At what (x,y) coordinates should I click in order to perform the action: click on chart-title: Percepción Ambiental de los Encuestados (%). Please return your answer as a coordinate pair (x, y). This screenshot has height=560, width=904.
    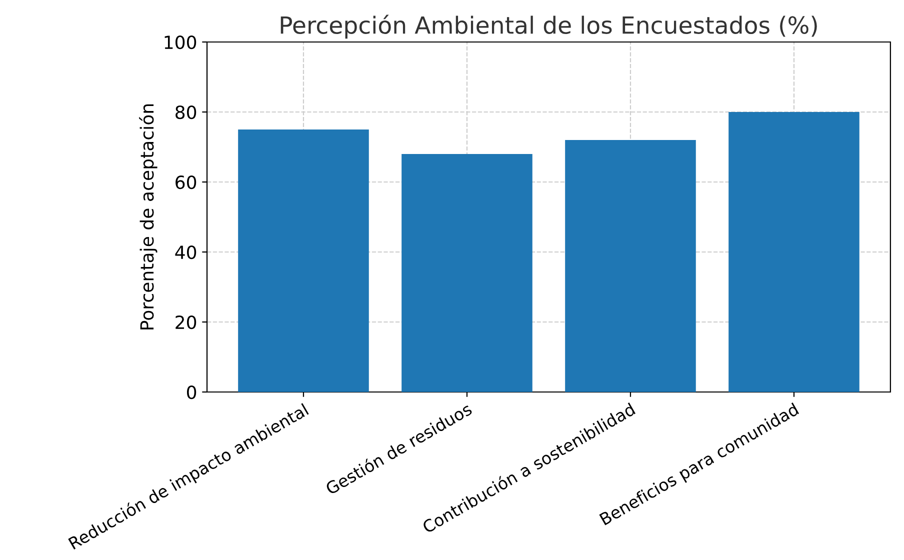
    Looking at the image, I should click on (548, 26).